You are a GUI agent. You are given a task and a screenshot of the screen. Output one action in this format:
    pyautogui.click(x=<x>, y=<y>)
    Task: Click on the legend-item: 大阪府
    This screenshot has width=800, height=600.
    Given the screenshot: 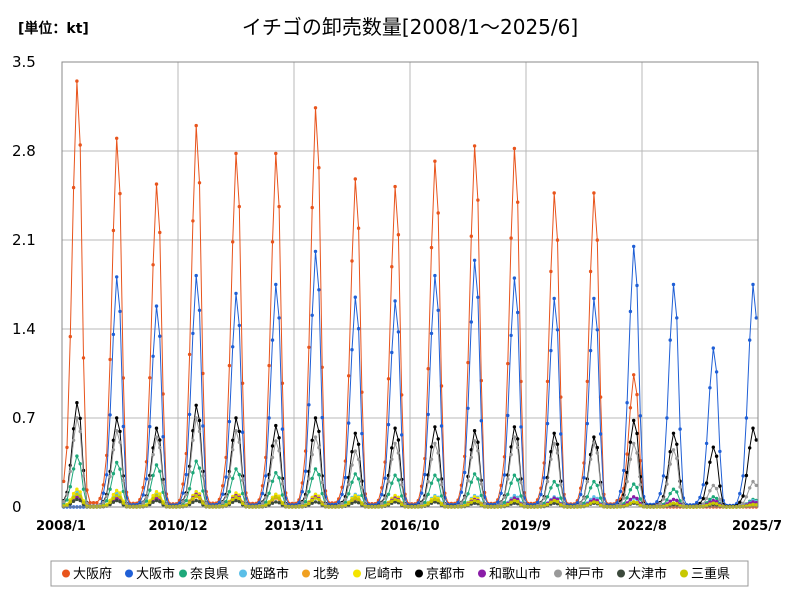 What is the action you would take?
    pyautogui.click(x=87, y=574)
    